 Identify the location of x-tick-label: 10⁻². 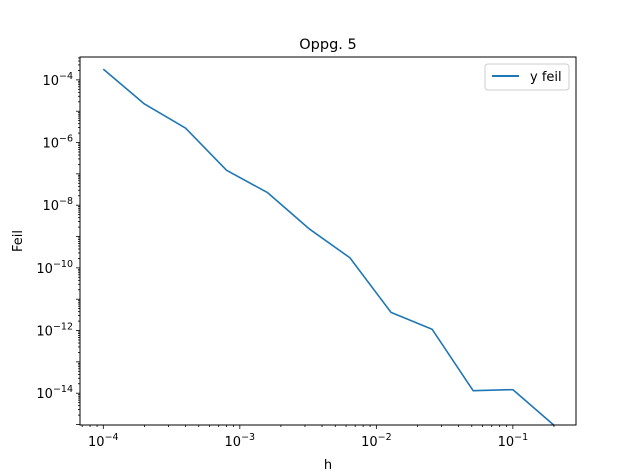
(376, 441).